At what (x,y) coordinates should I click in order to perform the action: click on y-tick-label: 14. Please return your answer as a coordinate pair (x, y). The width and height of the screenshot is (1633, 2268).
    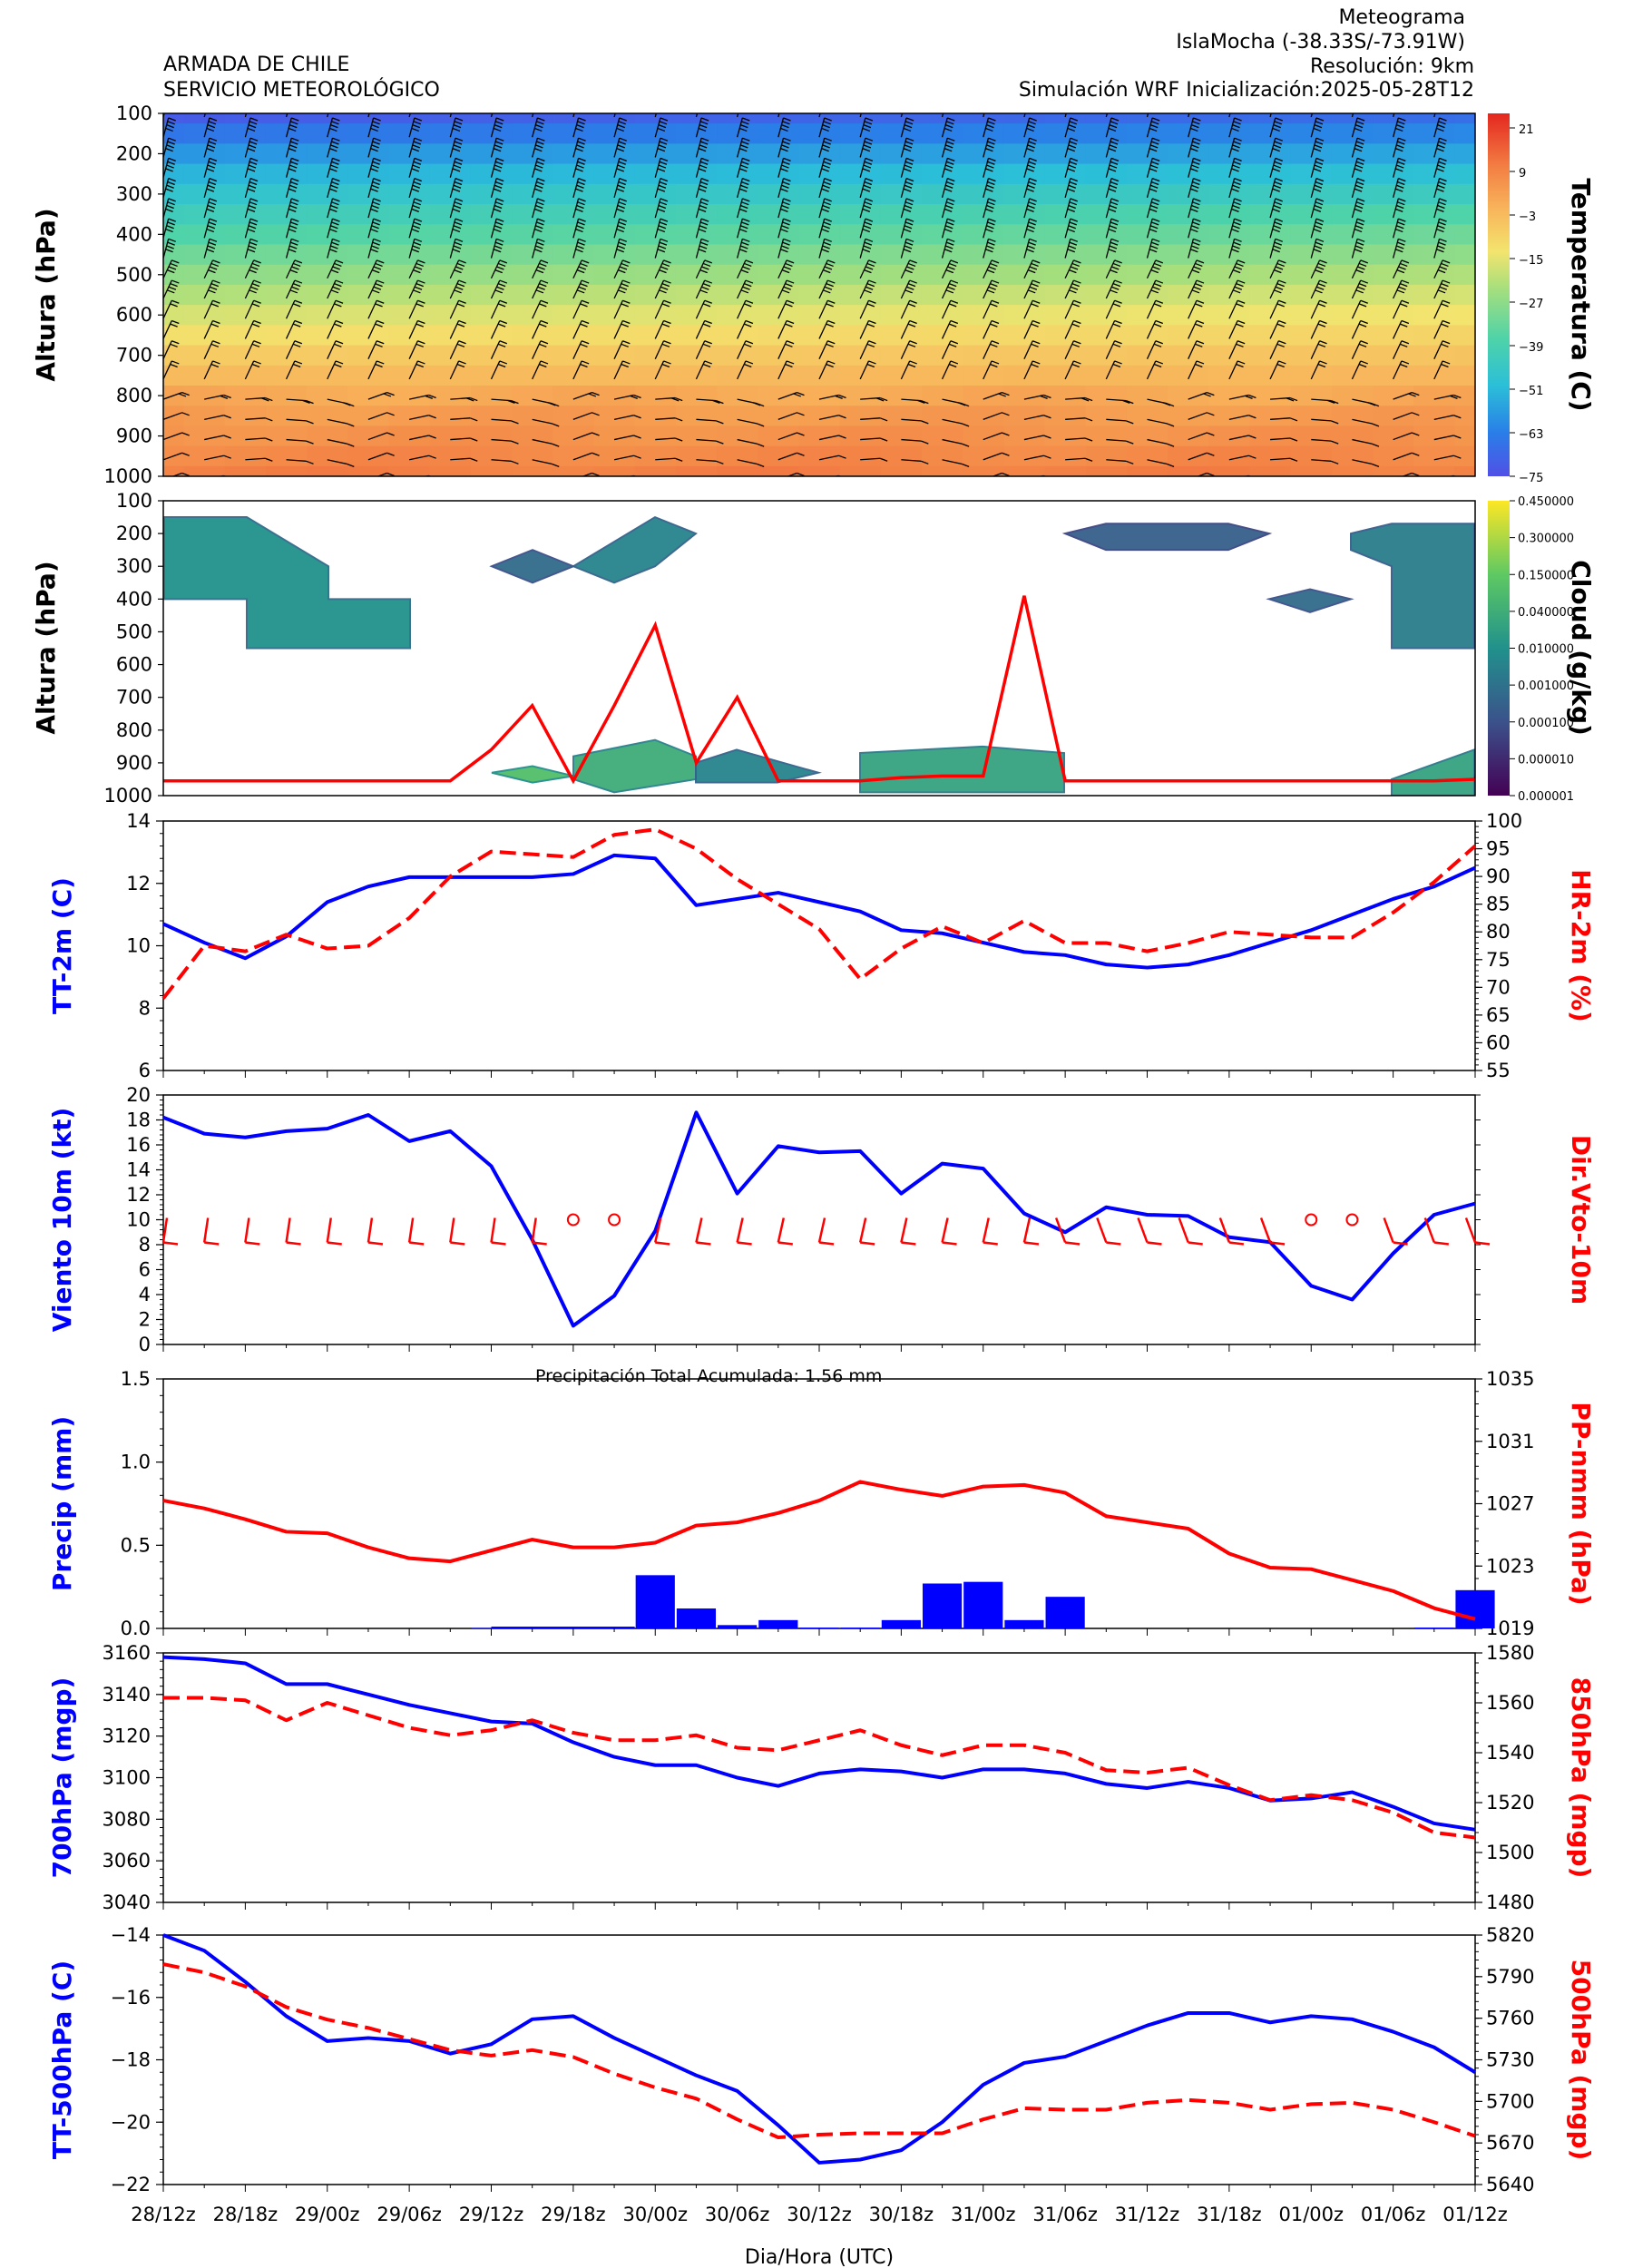
    Looking at the image, I should click on (138, 821).